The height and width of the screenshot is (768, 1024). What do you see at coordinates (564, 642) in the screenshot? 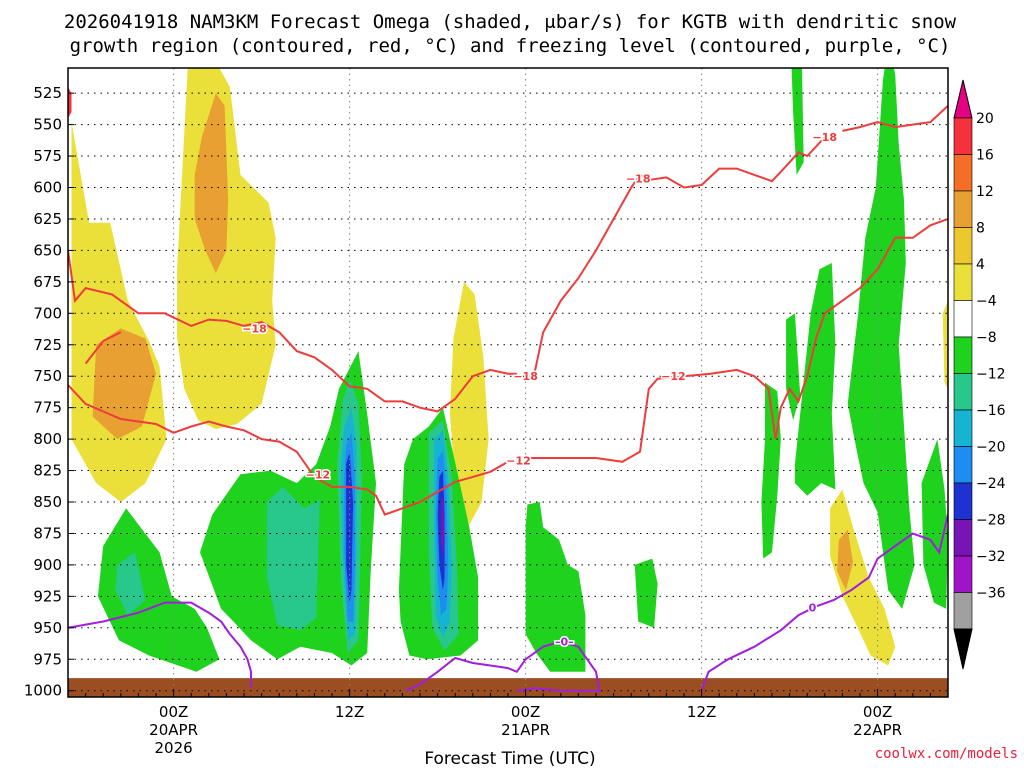
I see `freezing-label-0: –0–` at bounding box center [564, 642].